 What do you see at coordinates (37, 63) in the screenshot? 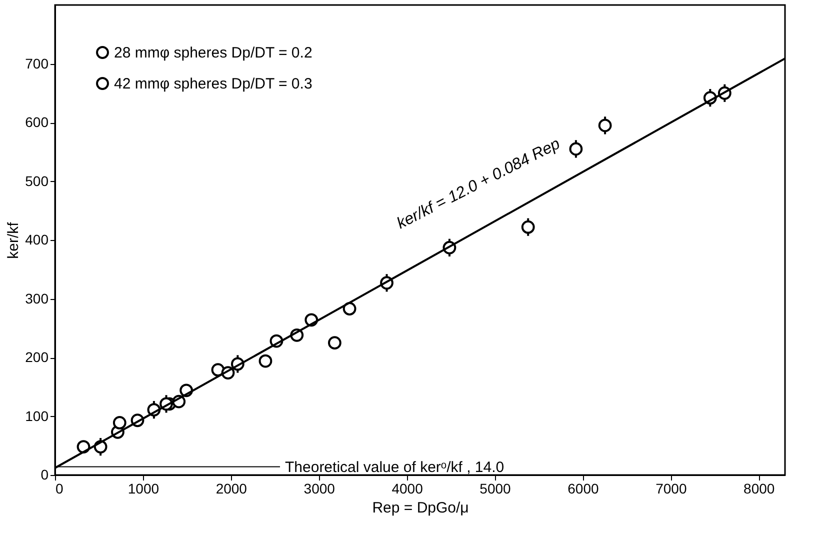
I see `y-tick-label: 700` at bounding box center [37, 63].